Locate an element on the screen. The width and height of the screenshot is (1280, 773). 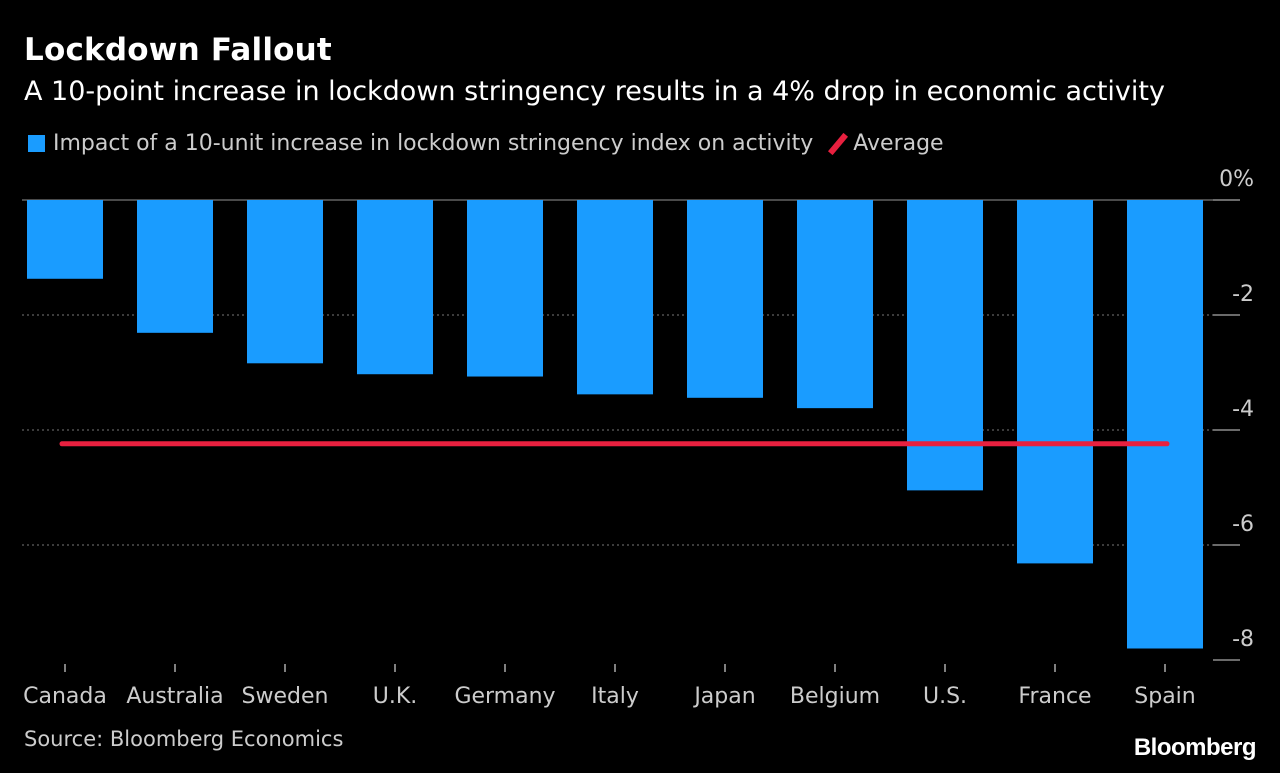
category-label: U.S. is located at coordinates (945, 696).